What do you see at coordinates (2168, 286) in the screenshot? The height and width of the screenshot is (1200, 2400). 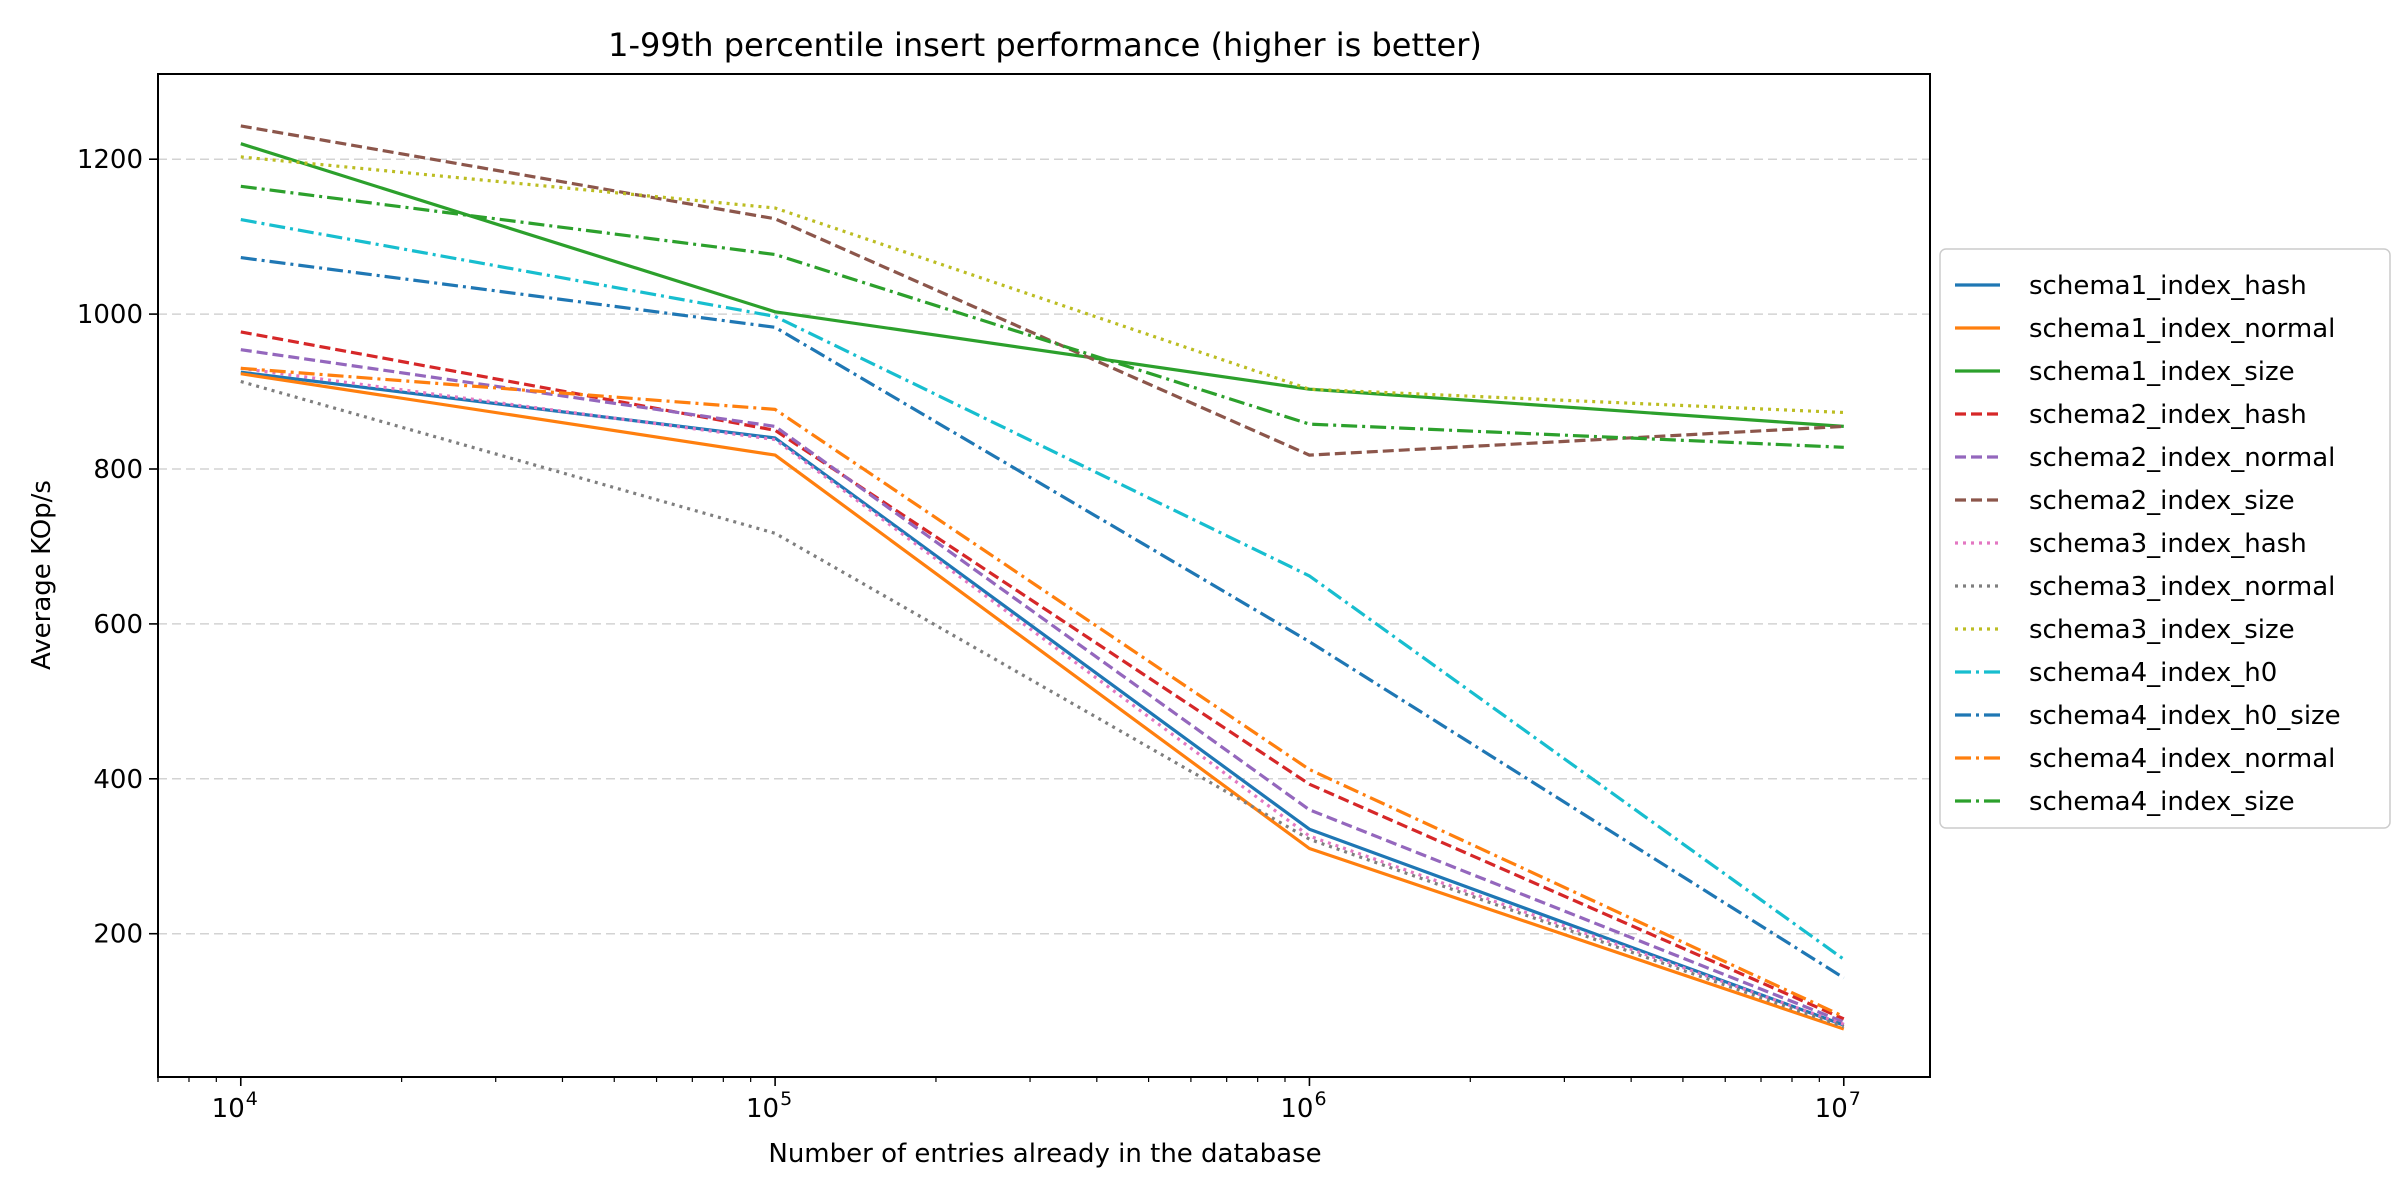 I see `legend-label: schema1_index_hash` at bounding box center [2168, 286].